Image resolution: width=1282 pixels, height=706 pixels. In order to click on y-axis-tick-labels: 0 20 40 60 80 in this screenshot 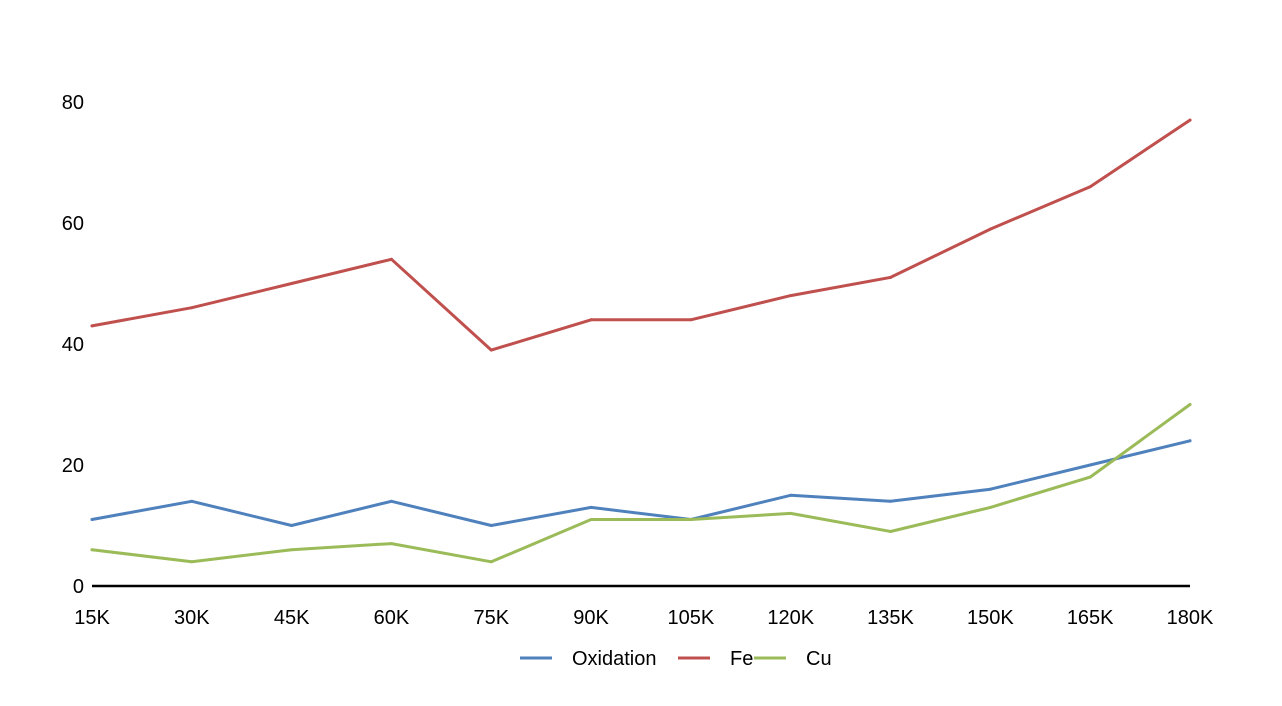, I will do `click(73, 345)`.